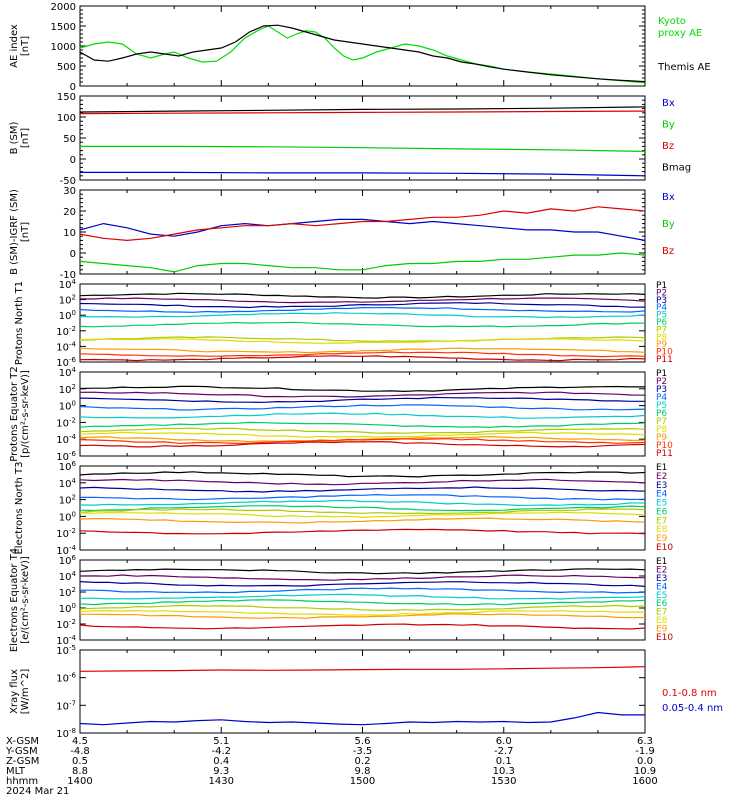 This screenshot has height=800, width=750. I want to click on y-tick-label: 2000, so click(63, 7).